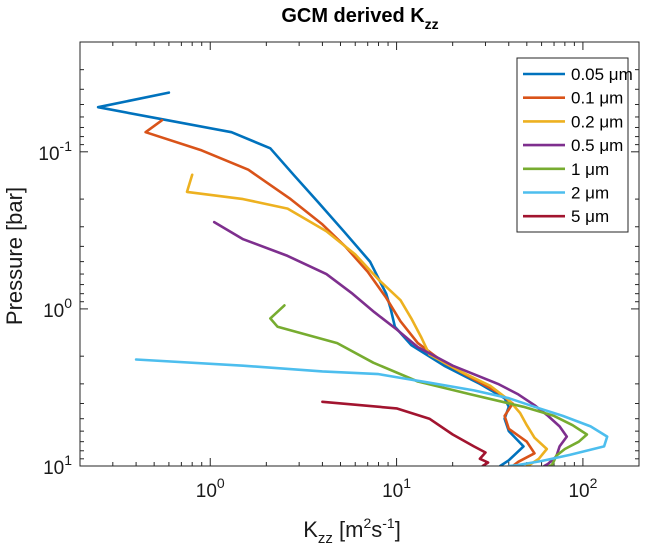  What do you see at coordinates (14, 256) in the screenshot?
I see `y-axis-title: Pressure [bar]` at bounding box center [14, 256].